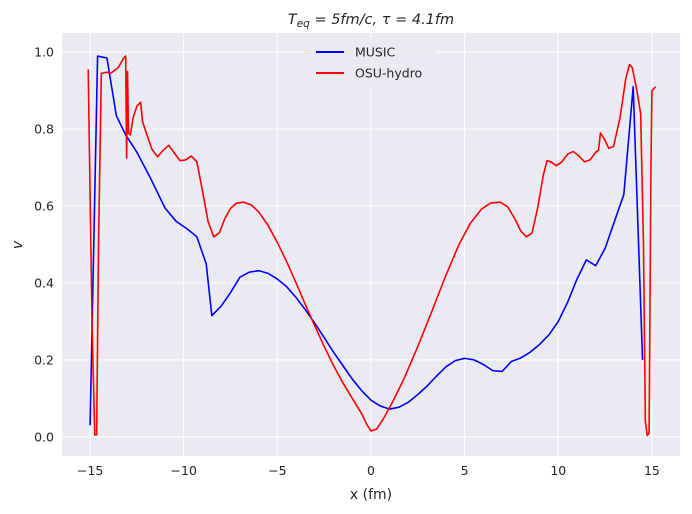 The image size is (692, 514). What do you see at coordinates (44, 282) in the screenshot?
I see `y-tick-label: 0.4` at bounding box center [44, 282].